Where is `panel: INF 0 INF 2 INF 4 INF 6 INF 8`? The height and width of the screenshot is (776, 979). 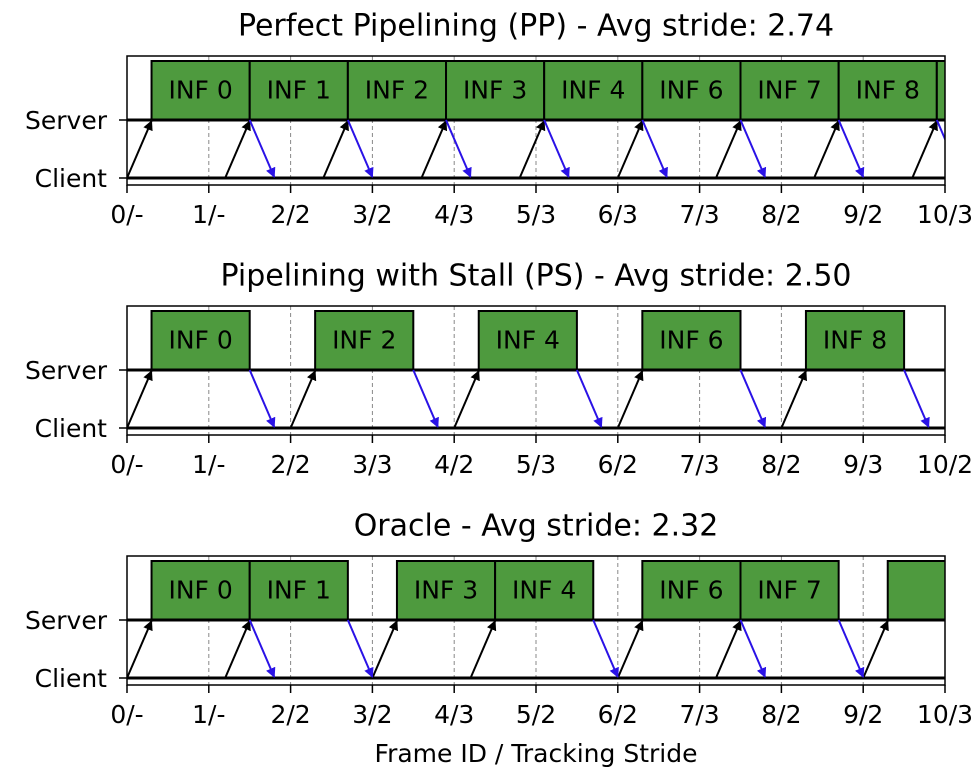
panel: INF 0 INF 2 INF 4 INF 6 INF 8 is located at coordinates (536, 370).